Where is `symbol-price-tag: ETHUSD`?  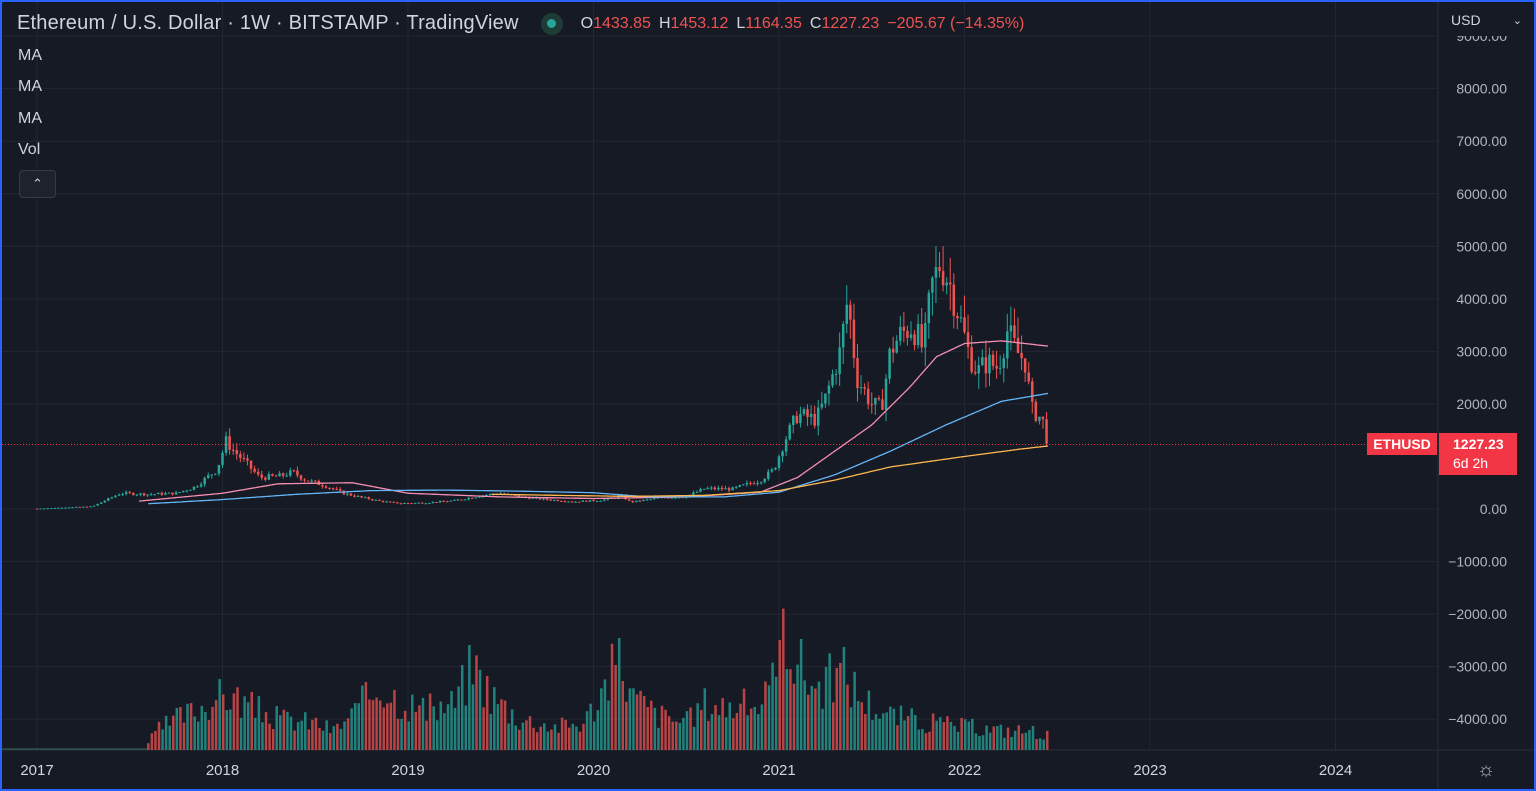
symbol-price-tag: ETHUSD is located at coordinates (1402, 444).